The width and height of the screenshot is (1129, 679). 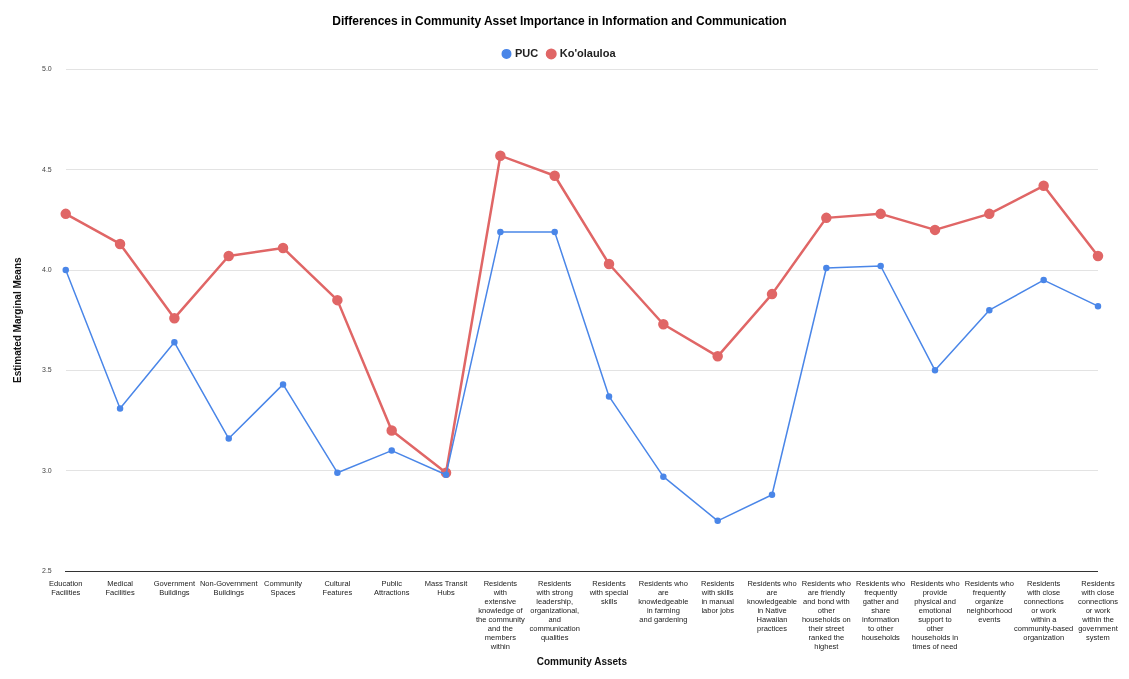 I want to click on legend-label: Ko'olauloa, so click(x=588, y=52).